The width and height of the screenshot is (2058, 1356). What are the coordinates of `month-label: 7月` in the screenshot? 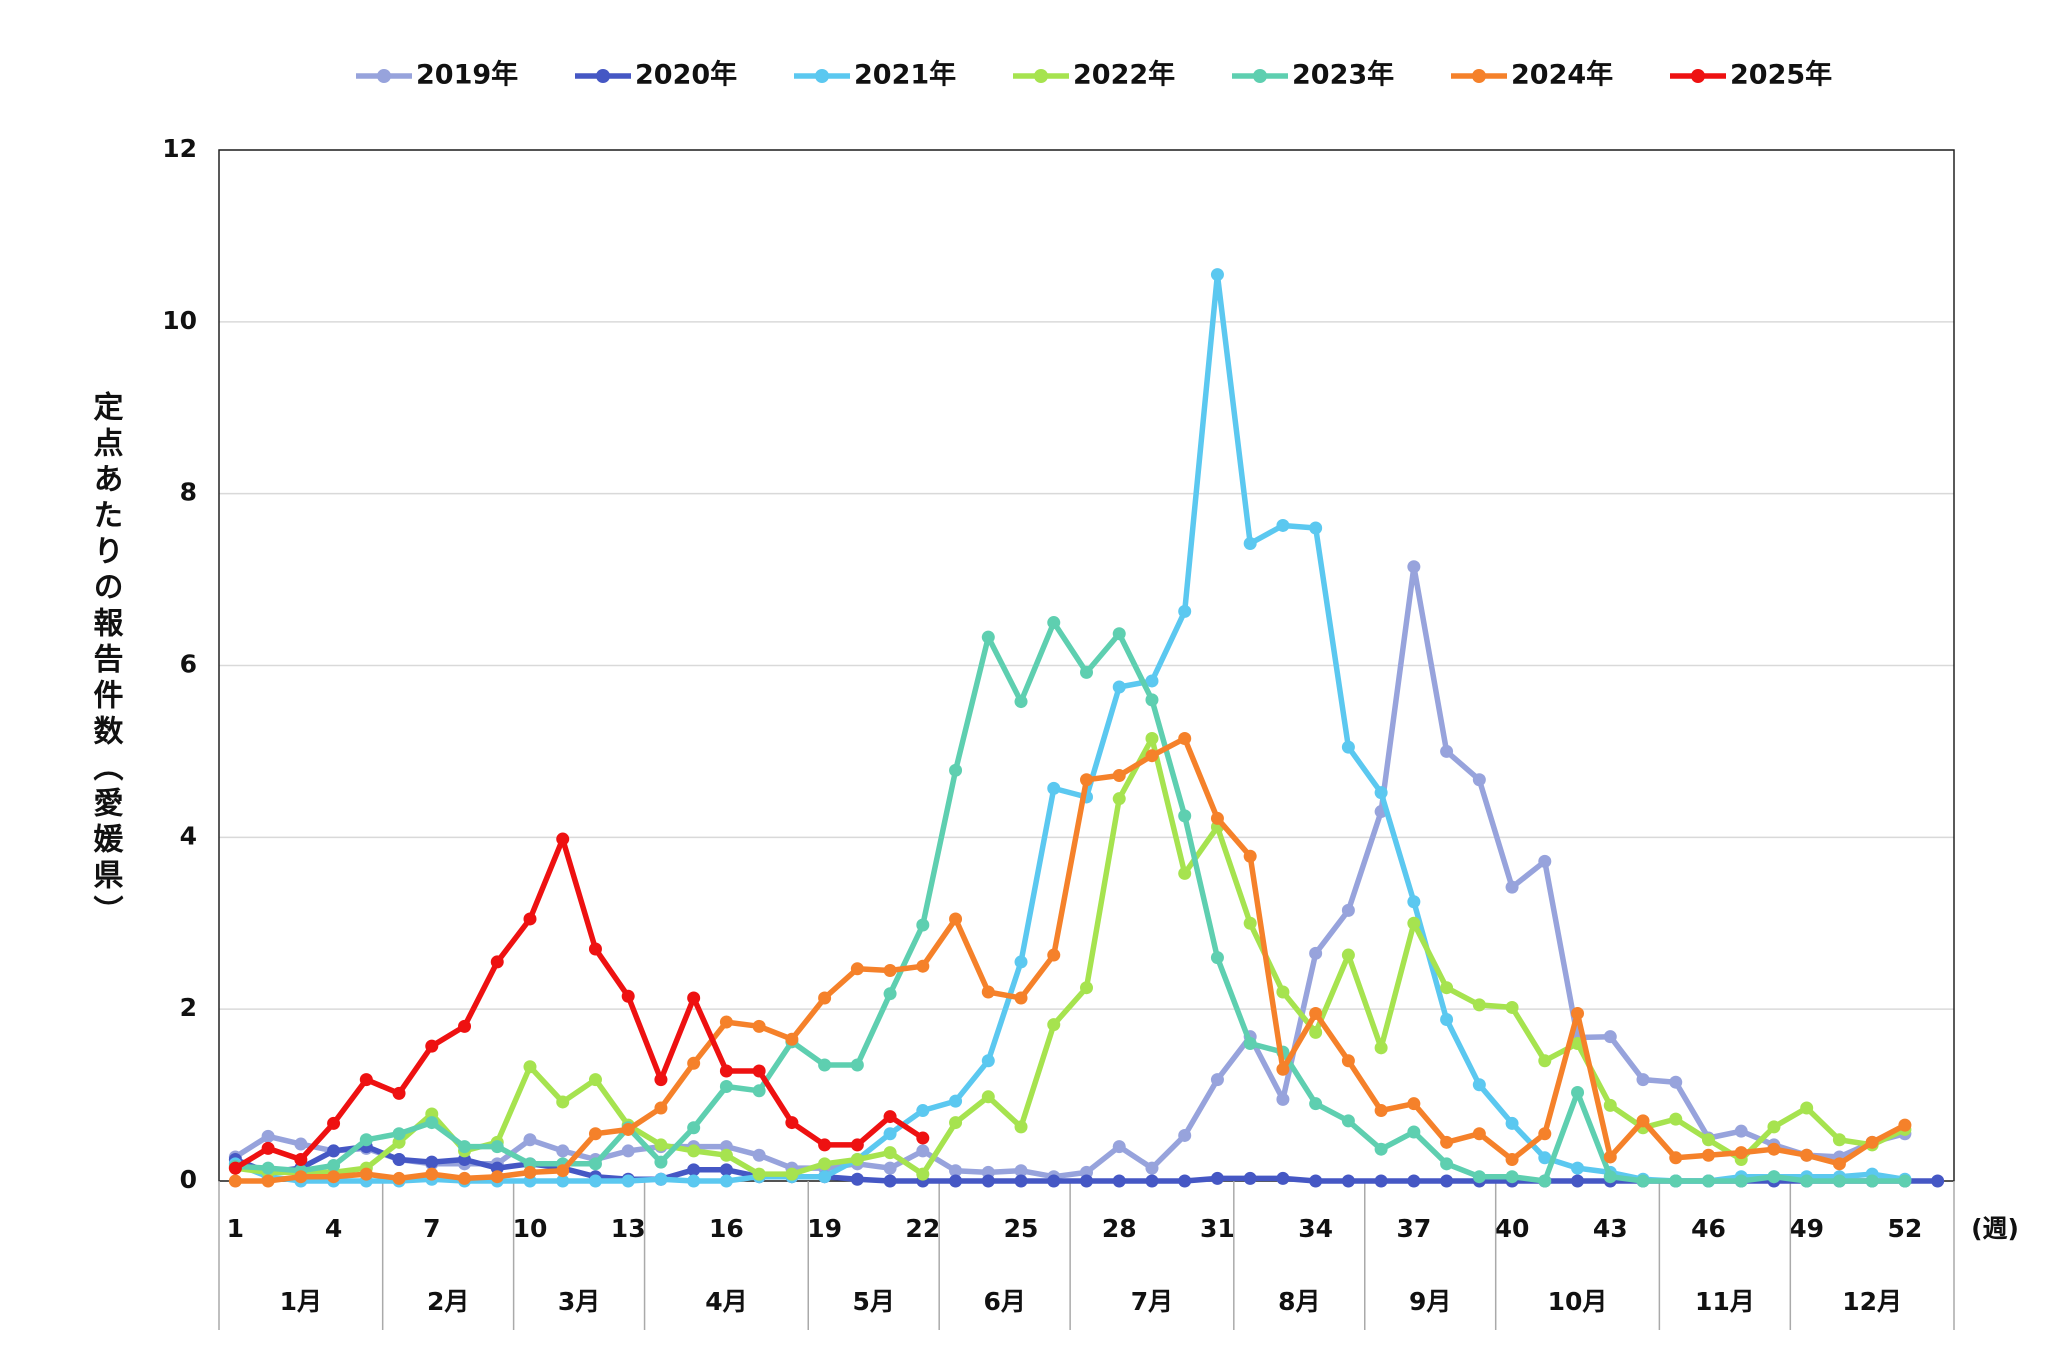 It's located at (1152, 1301).